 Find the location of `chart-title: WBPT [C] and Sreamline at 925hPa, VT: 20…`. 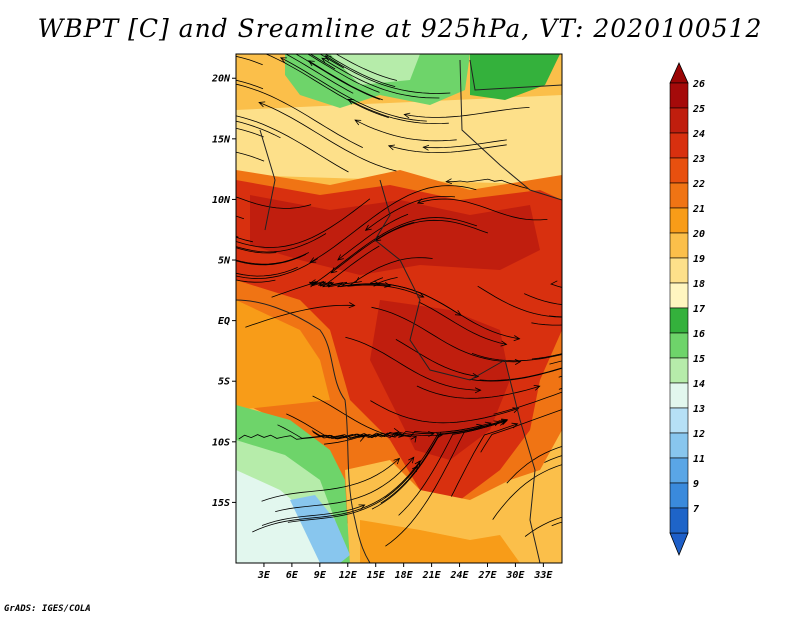

chart-title: WBPT [C] and Sreamline at 925hPa, VT: 20… is located at coordinates (400, 28).